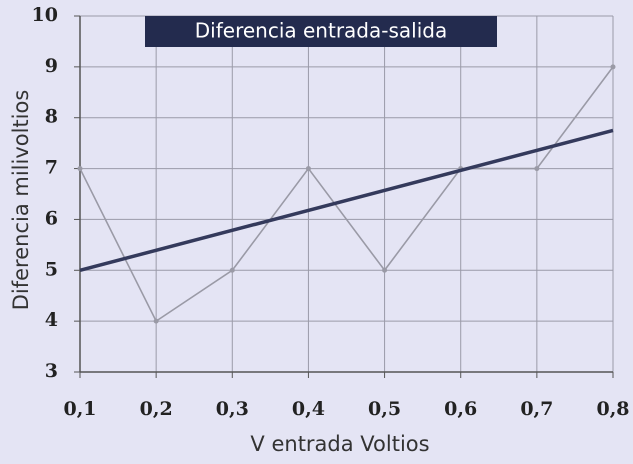  I want to click on x-axis-title: V entrada Voltios, so click(339, 444).